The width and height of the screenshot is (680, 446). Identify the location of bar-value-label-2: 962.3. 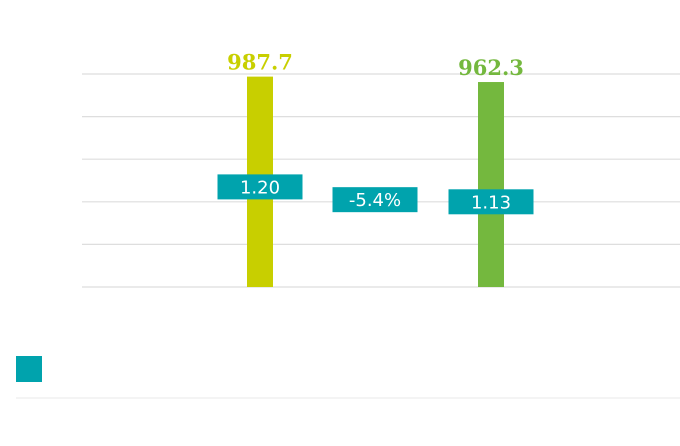
(491, 67).